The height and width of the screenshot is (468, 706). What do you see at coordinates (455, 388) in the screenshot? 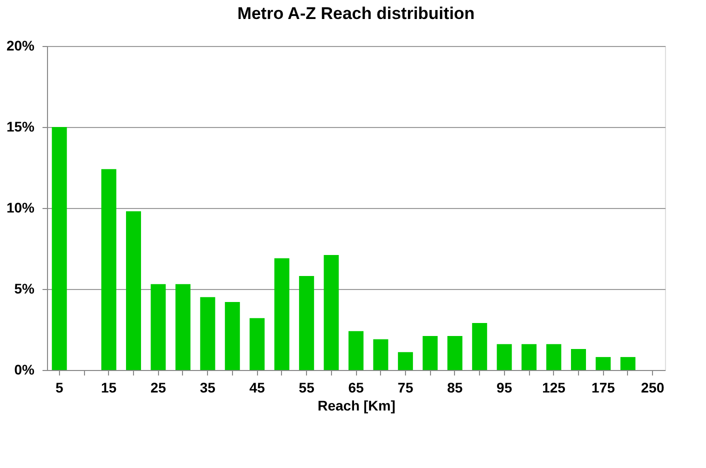
I see `x-tick-label: 85` at bounding box center [455, 388].